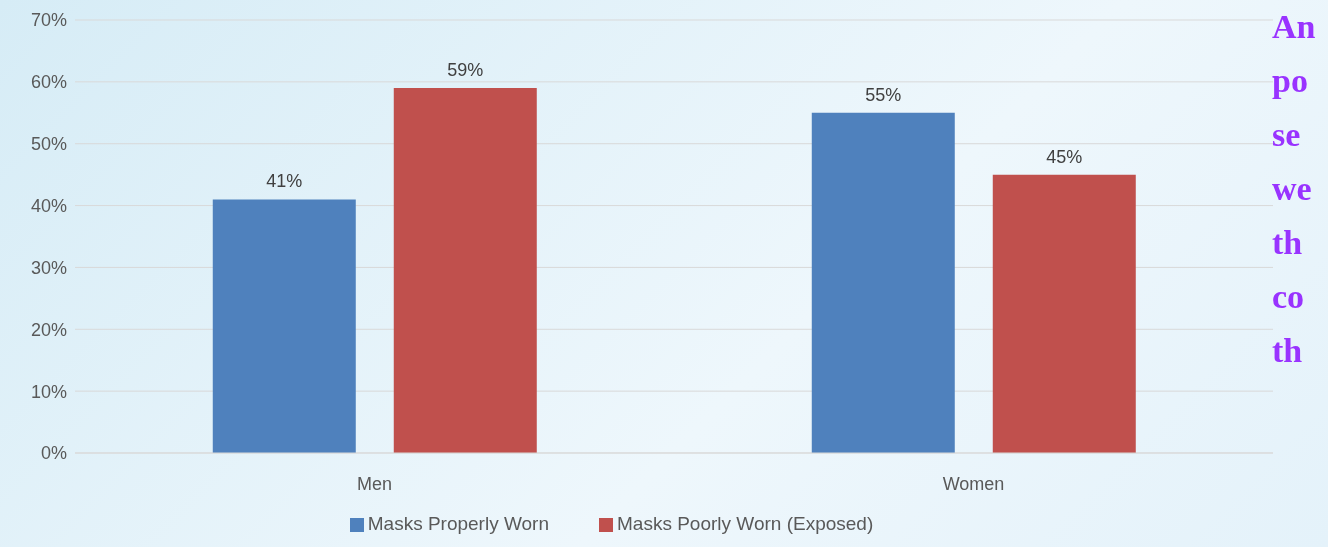 The image size is (1328, 547). Describe the element at coordinates (48, 205) in the screenshot. I see `y-tick-label: 40%` at that location.